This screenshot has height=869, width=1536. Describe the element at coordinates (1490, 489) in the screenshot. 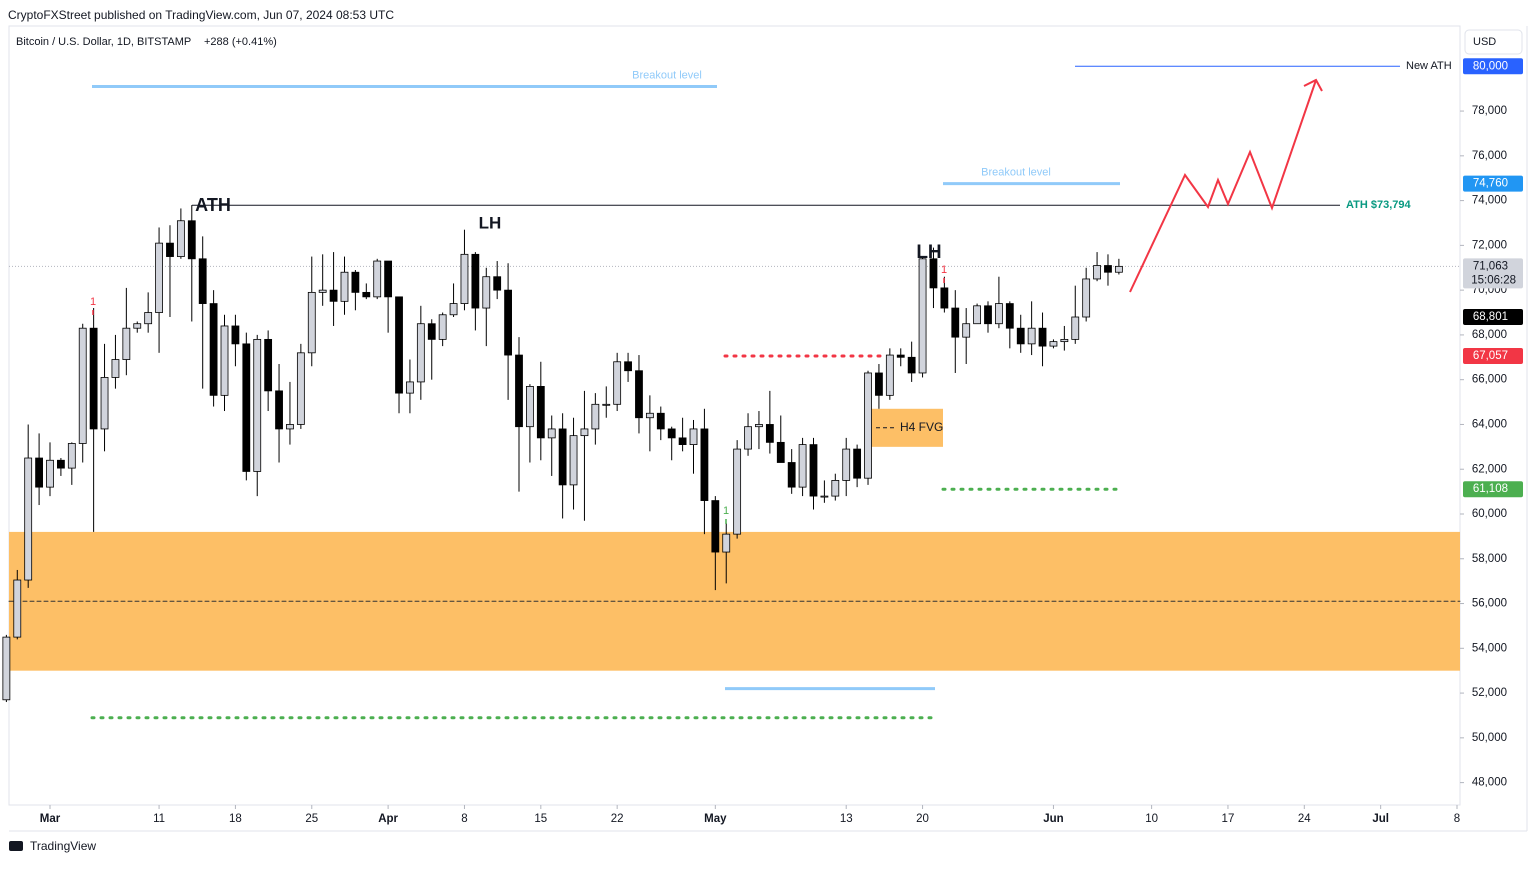

I see `price-badge-label: 61,108` at that location.